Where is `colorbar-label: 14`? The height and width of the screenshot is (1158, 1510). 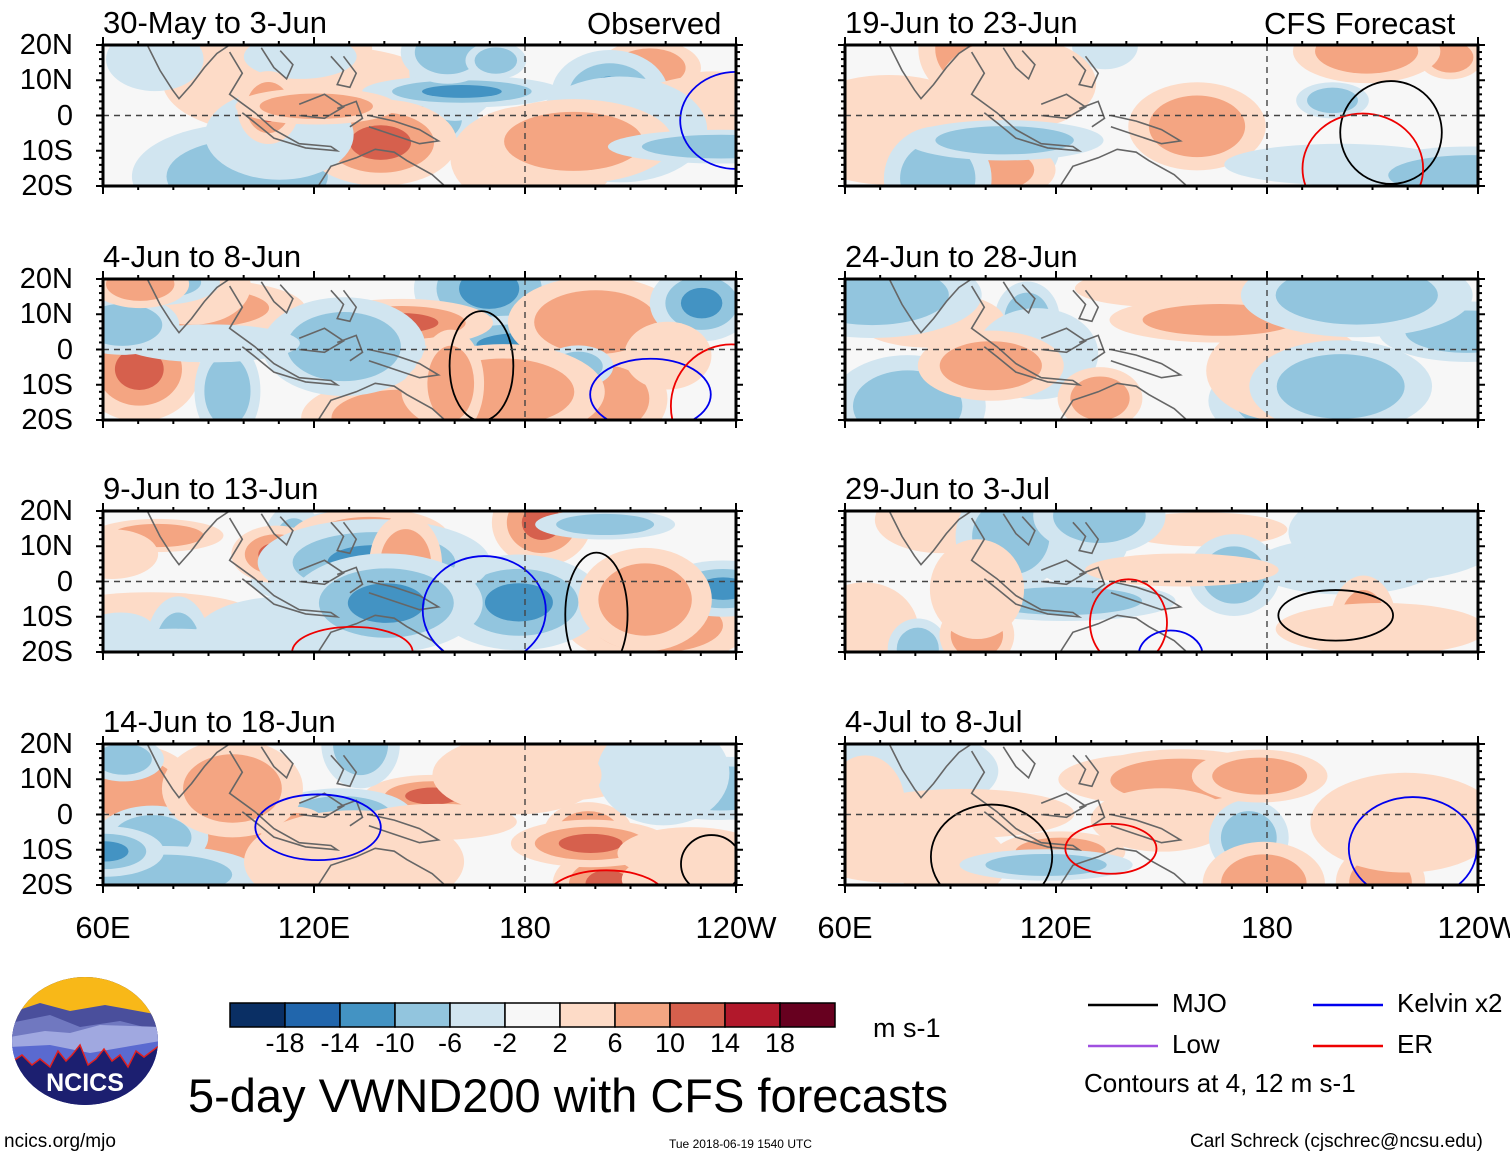
colorbar-label: 14 is located at coordinates (725, 1043).